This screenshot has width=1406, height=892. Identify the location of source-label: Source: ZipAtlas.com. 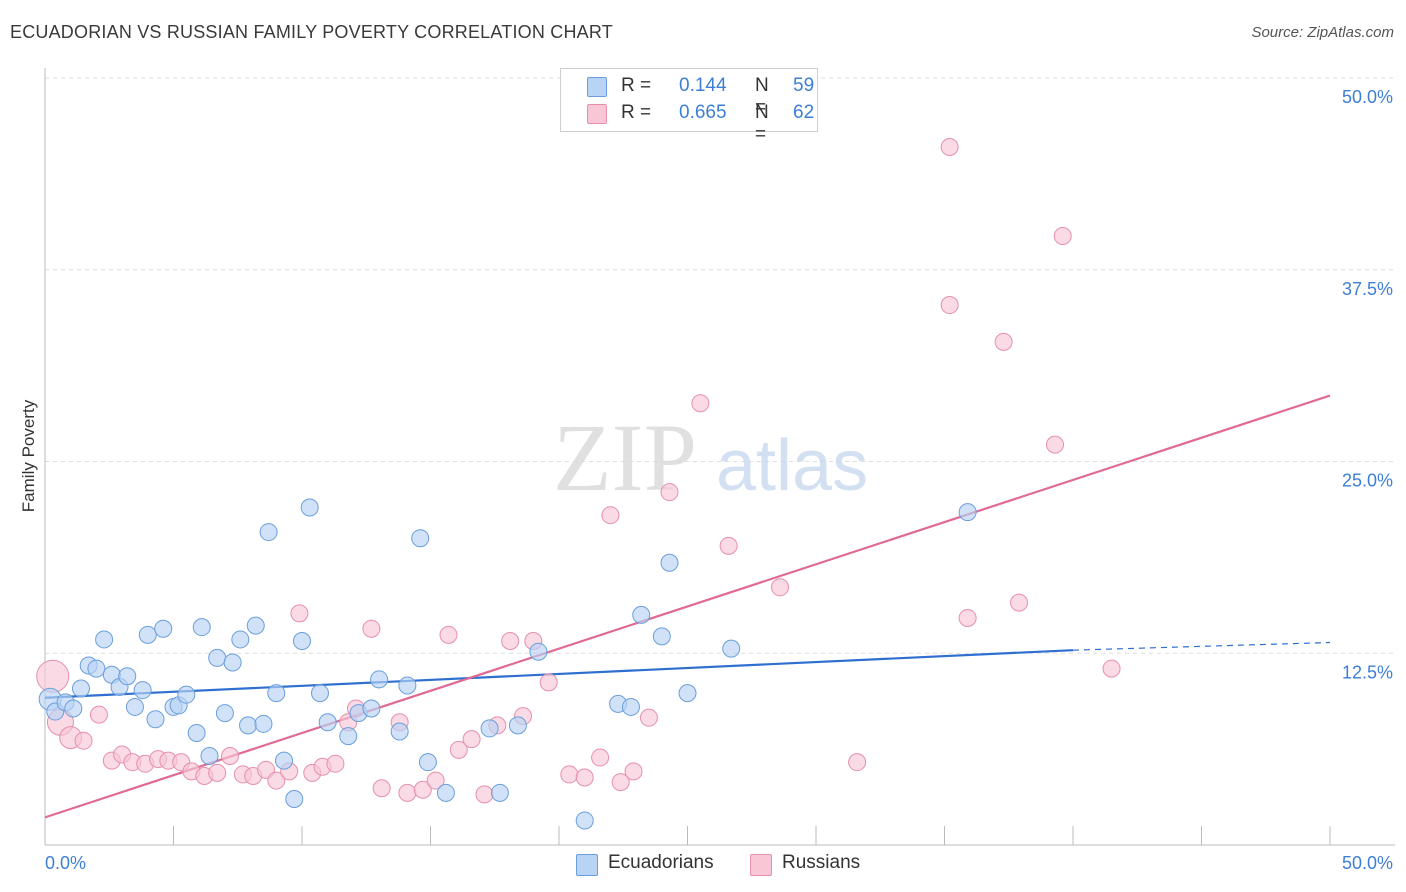
(1322, 32).